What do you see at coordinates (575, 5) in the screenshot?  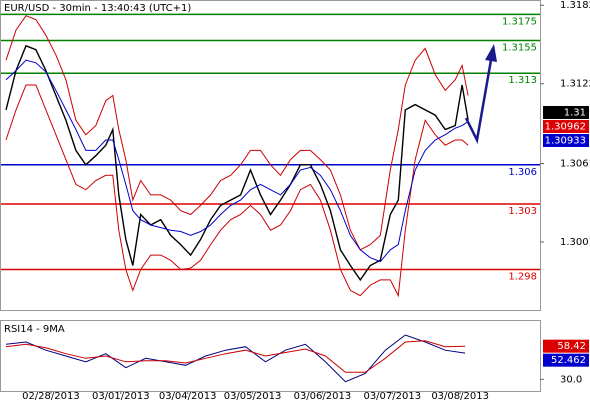 I see `y-tick-label: 1.3182` at bounding box center [575, 5].